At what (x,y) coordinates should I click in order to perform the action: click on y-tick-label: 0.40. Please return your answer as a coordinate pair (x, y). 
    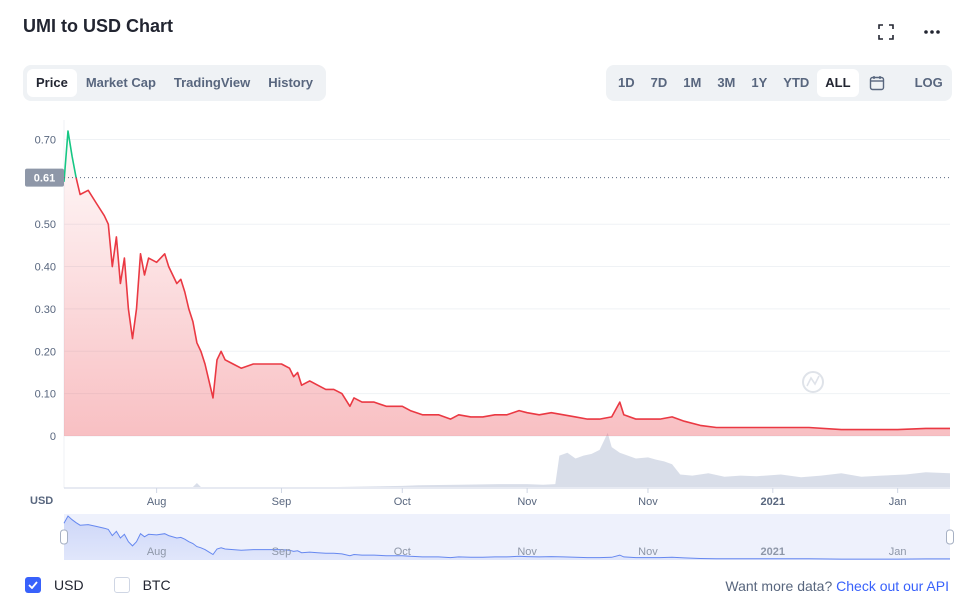
    Looking at the image, I should click on (45, 268).